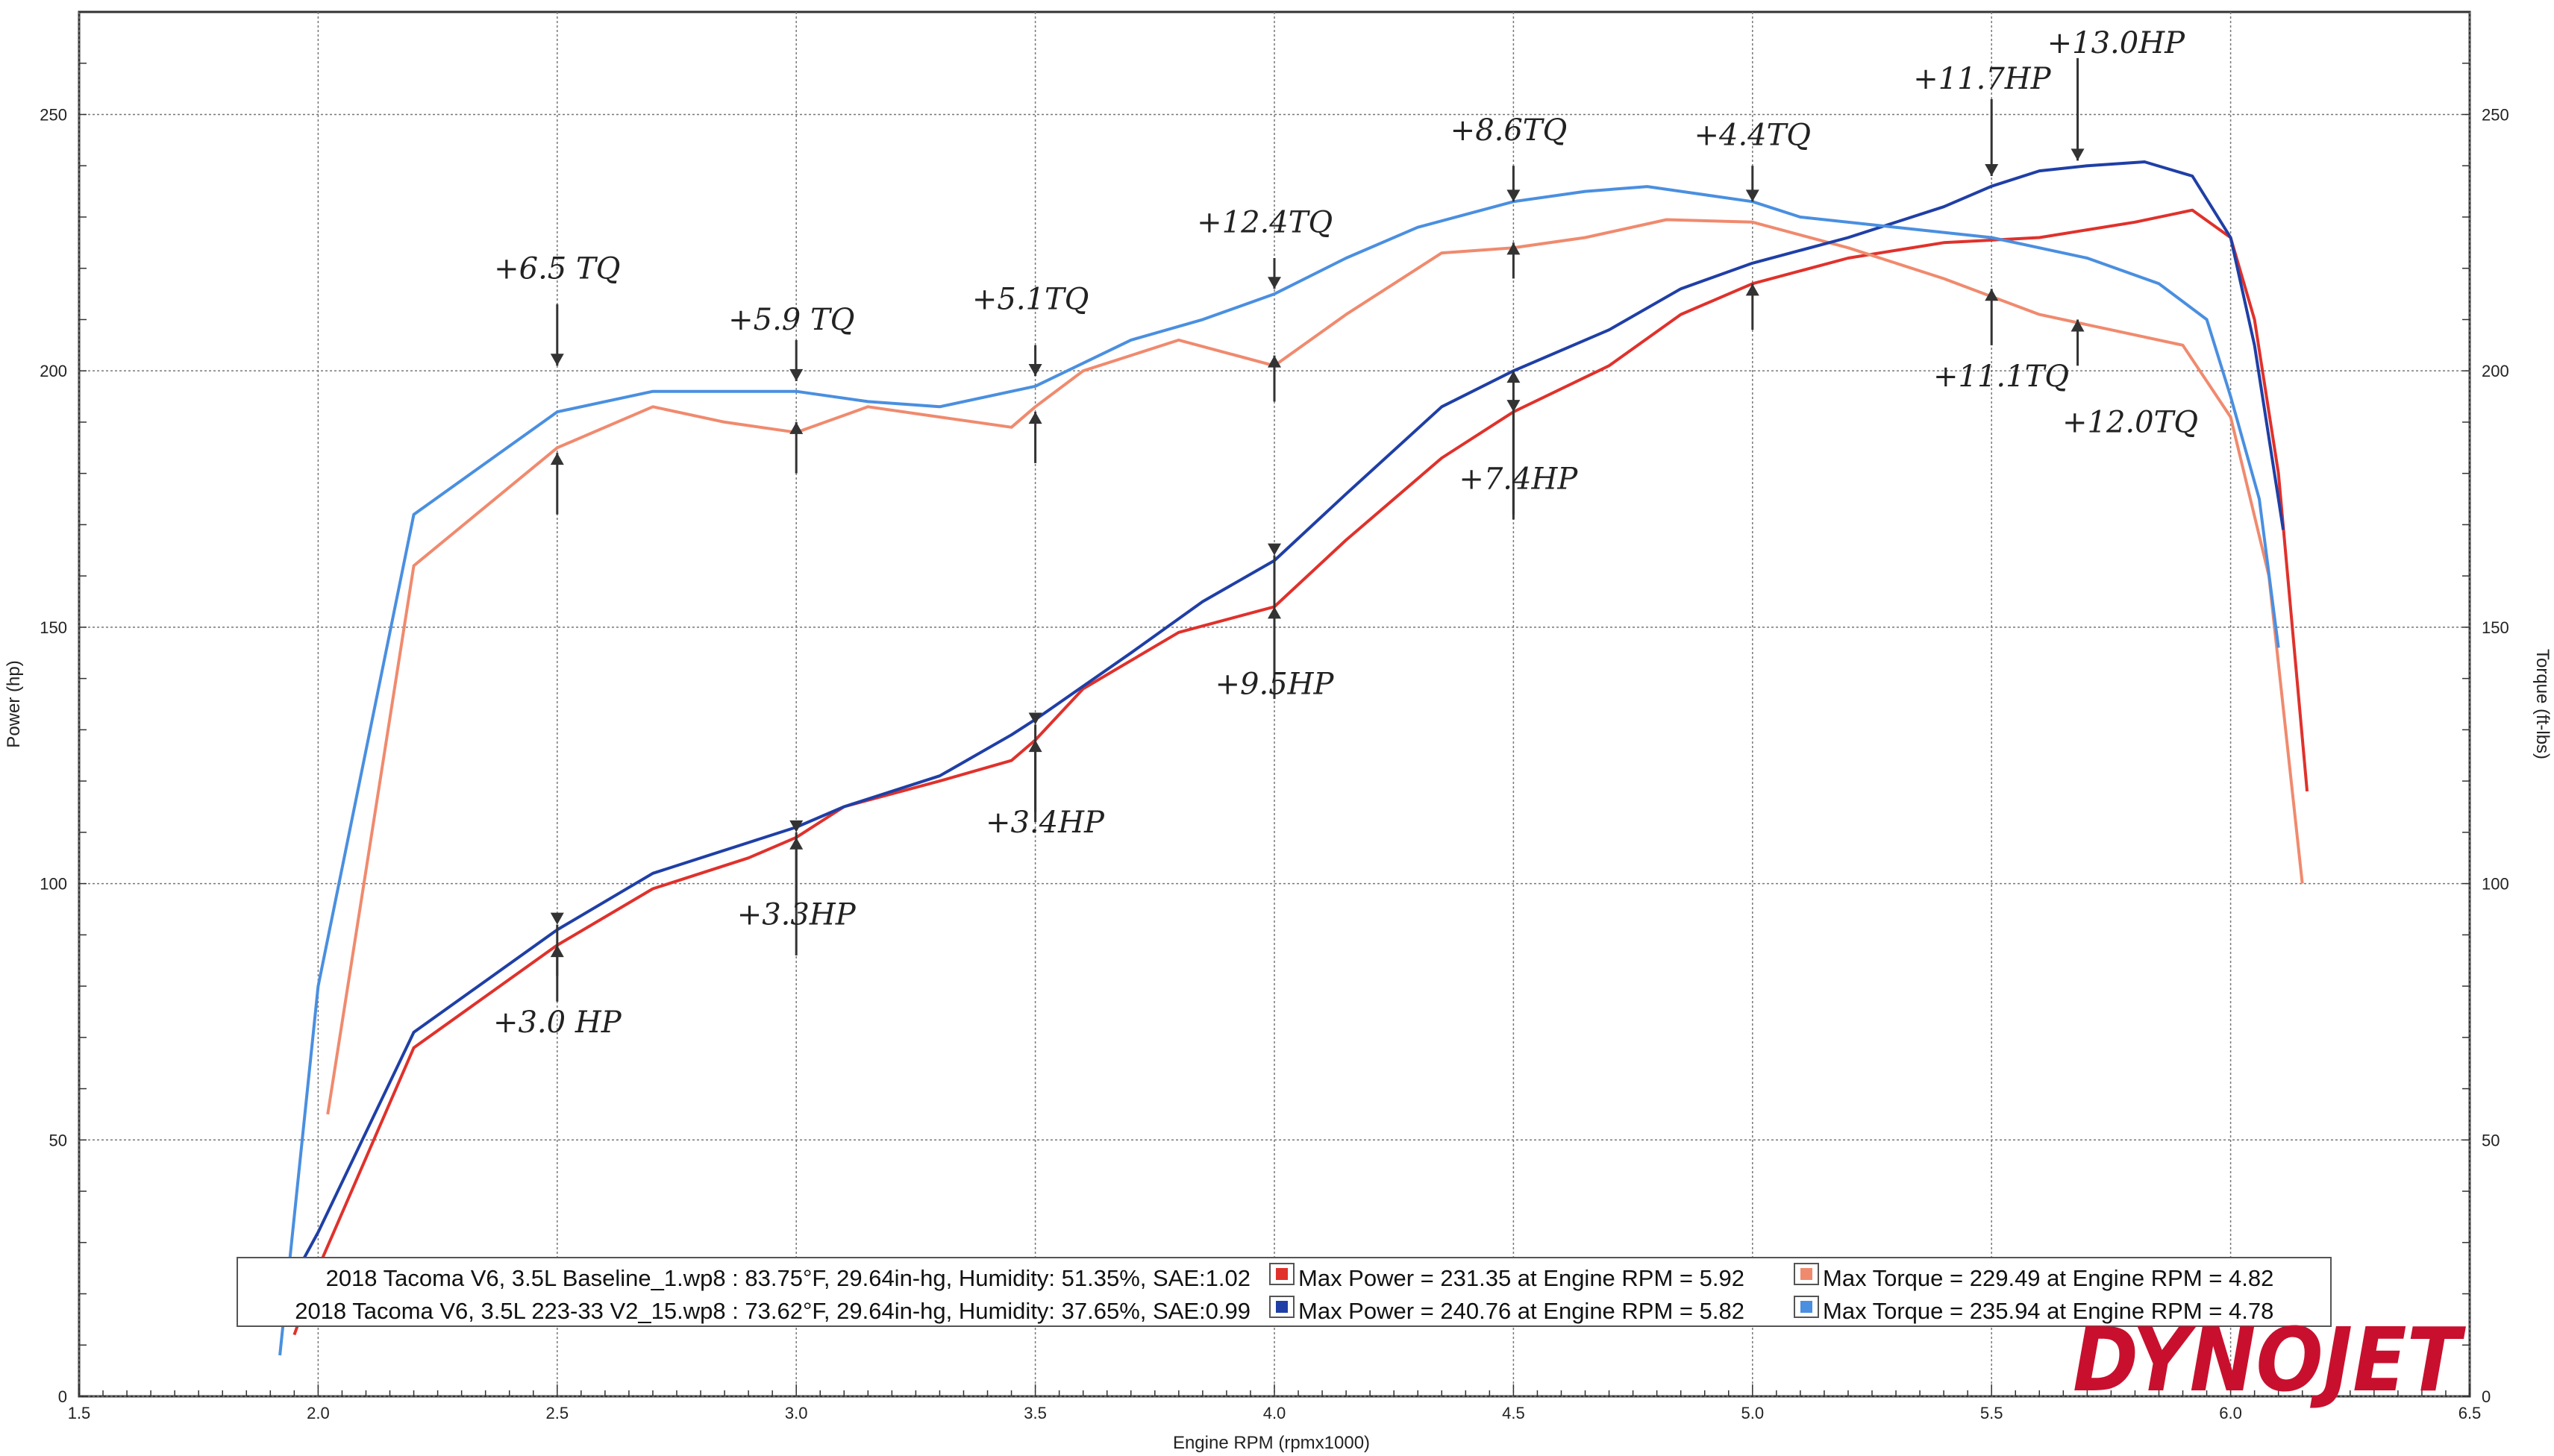  I want to click on y-tick-labels-left: 0 50 100 150 200 250, so click(53, 755).